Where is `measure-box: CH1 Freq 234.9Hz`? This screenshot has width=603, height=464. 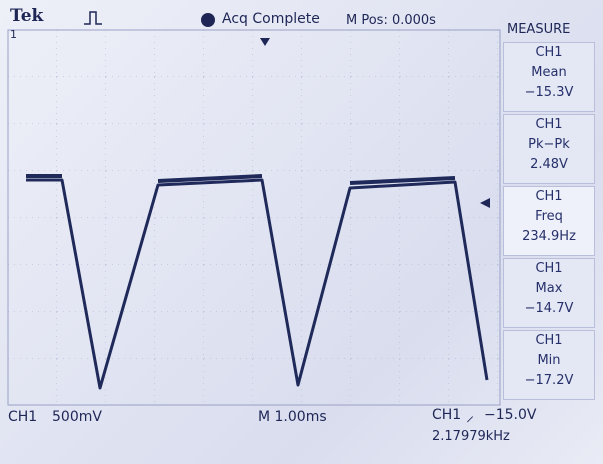 measure-box: CH1 Freq 234.9Hz is located at coordinates (549, 221).